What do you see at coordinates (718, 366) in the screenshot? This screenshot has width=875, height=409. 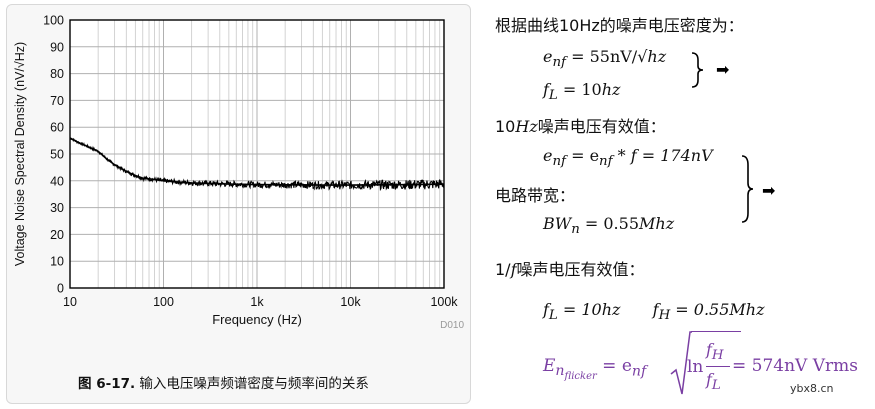 I see `fraction-bar` at bounding box center [718, 366].